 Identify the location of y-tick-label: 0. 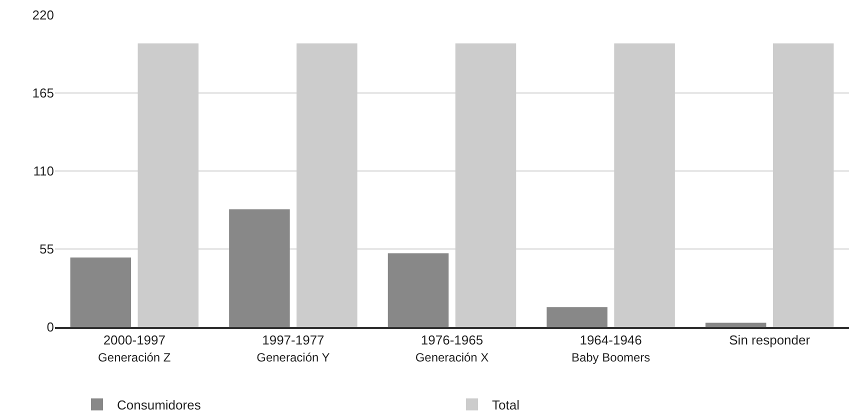
(50, 327).